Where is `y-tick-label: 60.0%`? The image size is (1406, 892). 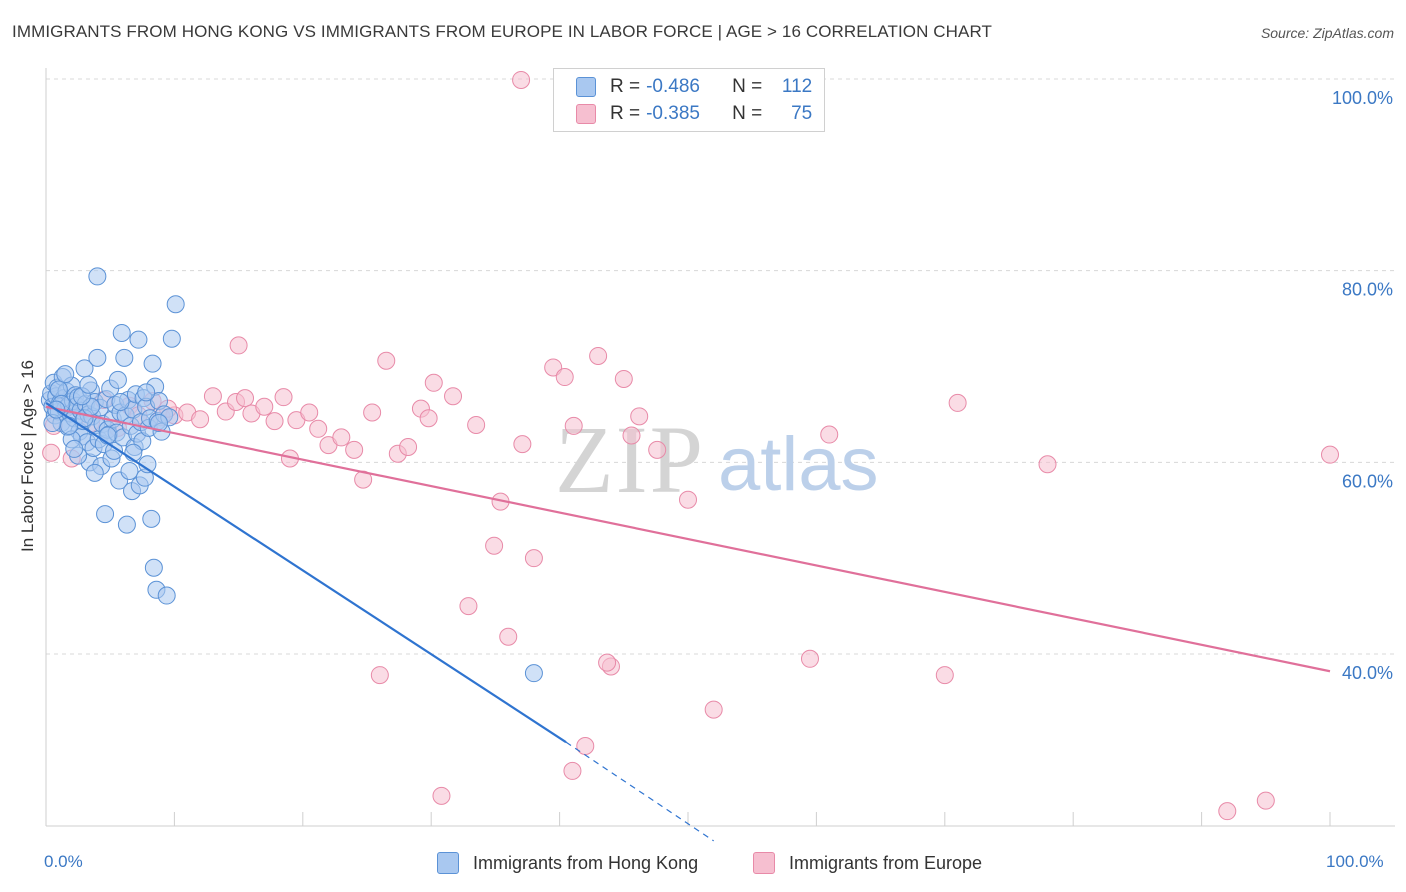 y-tick-label: 60.0% is located at coordinates (1367, 481).